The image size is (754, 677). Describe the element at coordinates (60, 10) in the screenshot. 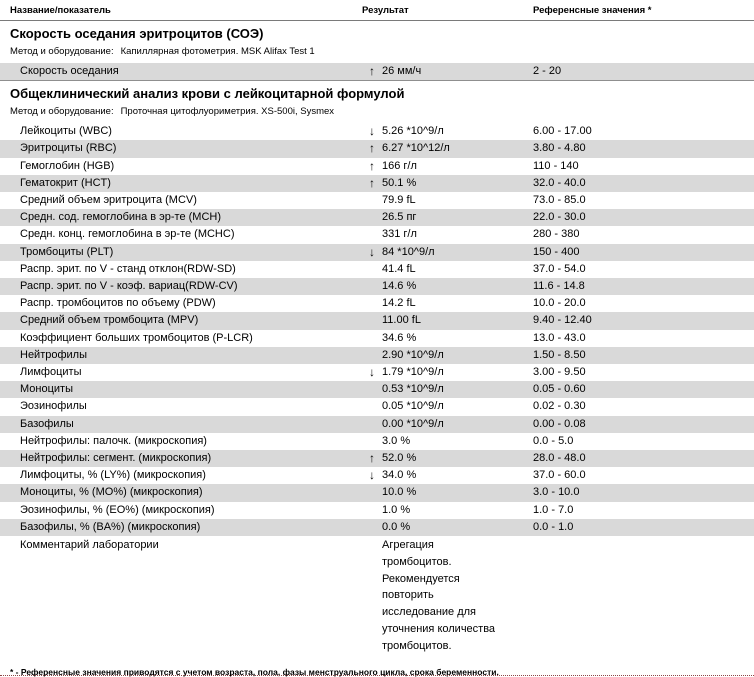

I see `column-header-name: Название/показатель` at that location.